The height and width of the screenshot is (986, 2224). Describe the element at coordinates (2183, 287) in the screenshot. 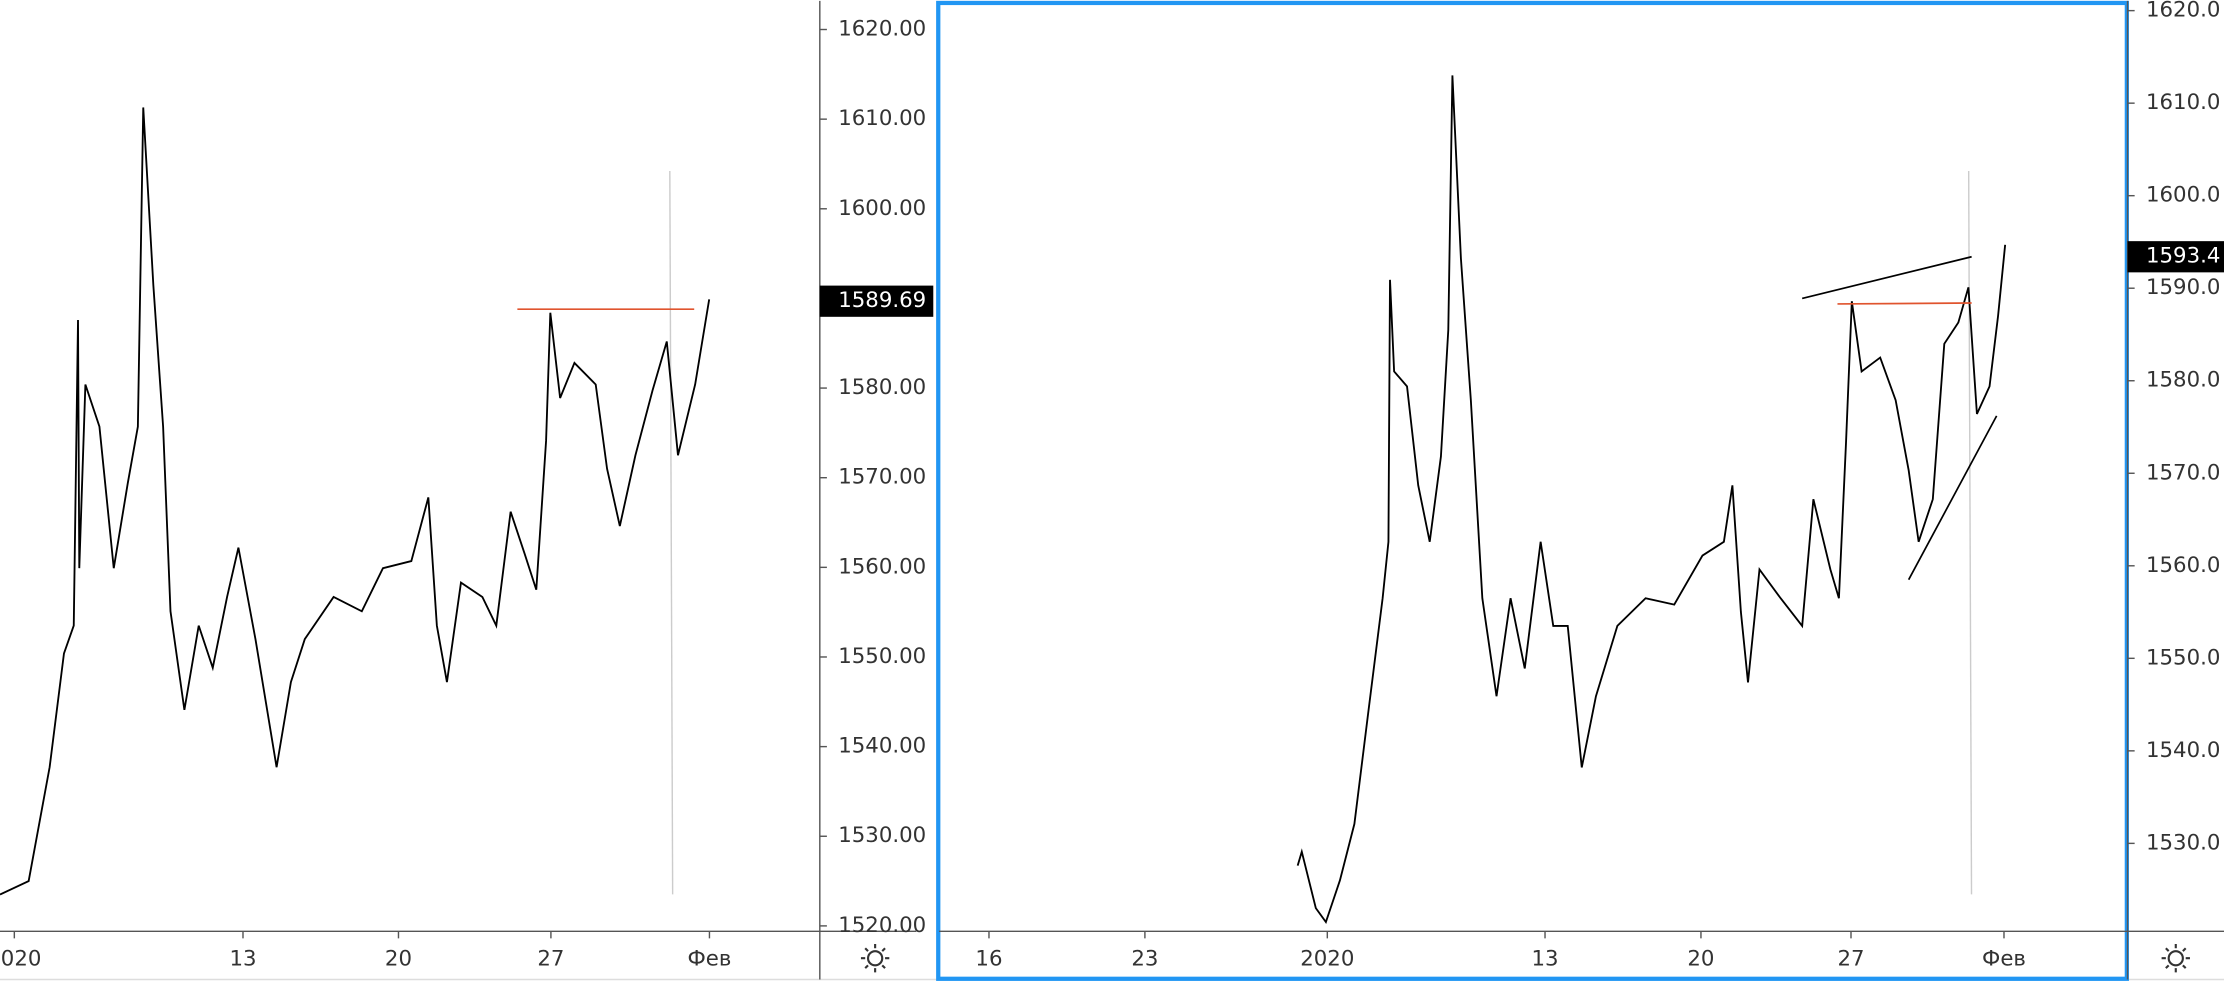

I see `y-tick-label: 1590.0` at that location.